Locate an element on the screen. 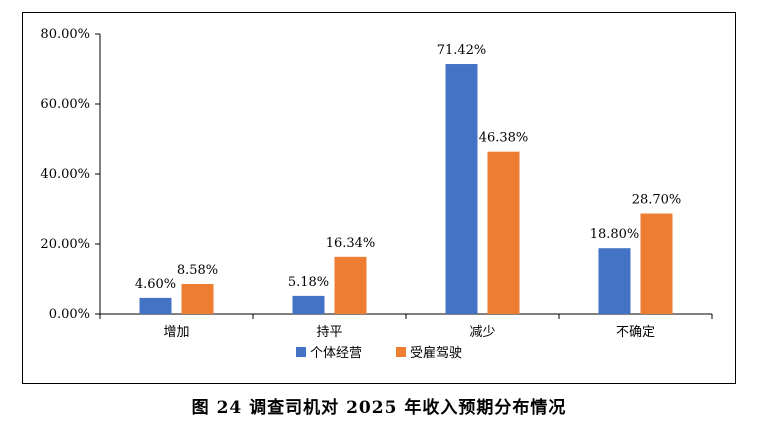  legend-label: 受雇驾驶 is located at coordinates (436, 353).